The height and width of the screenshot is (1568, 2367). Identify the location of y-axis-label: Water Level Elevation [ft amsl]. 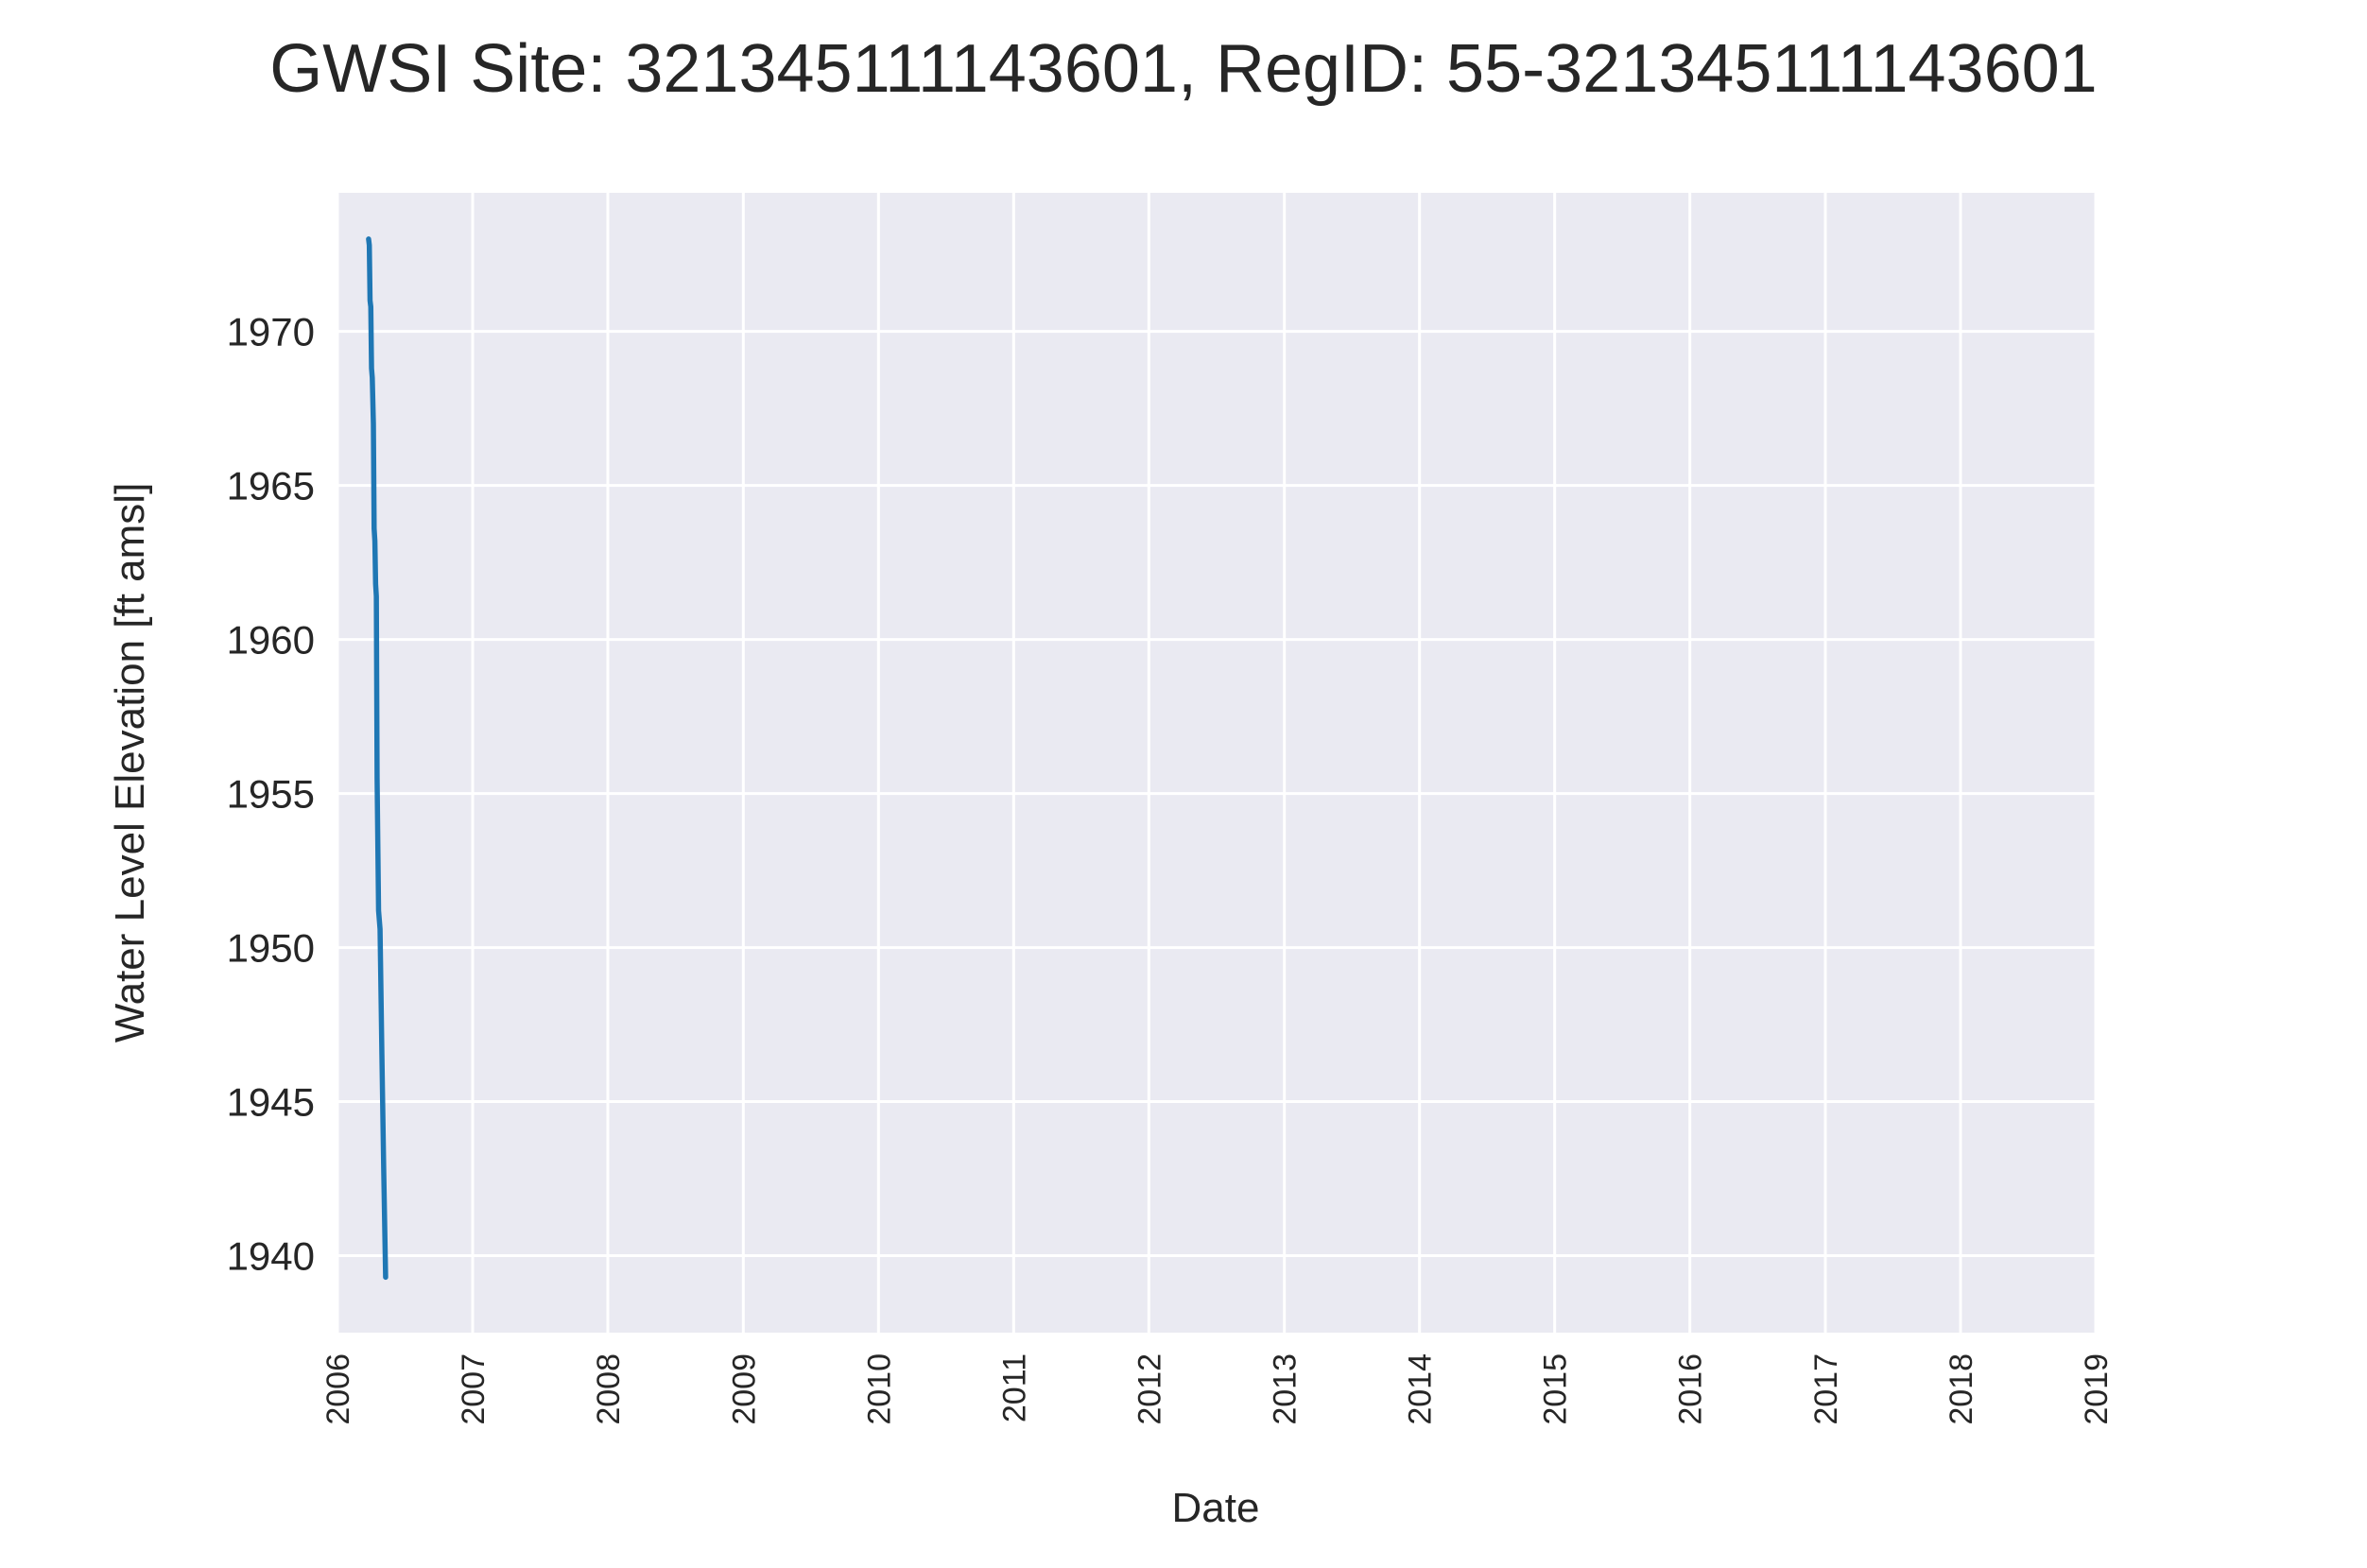
(130, 763).